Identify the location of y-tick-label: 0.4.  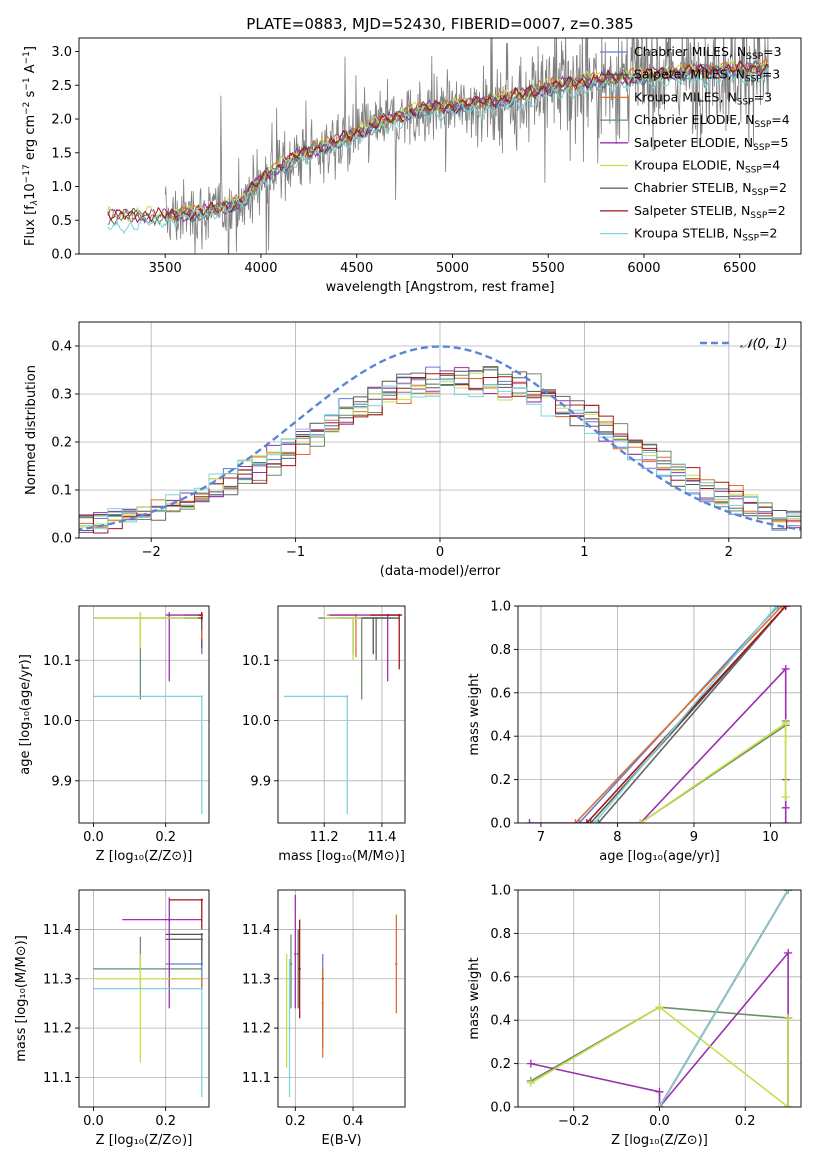
(500, 737).